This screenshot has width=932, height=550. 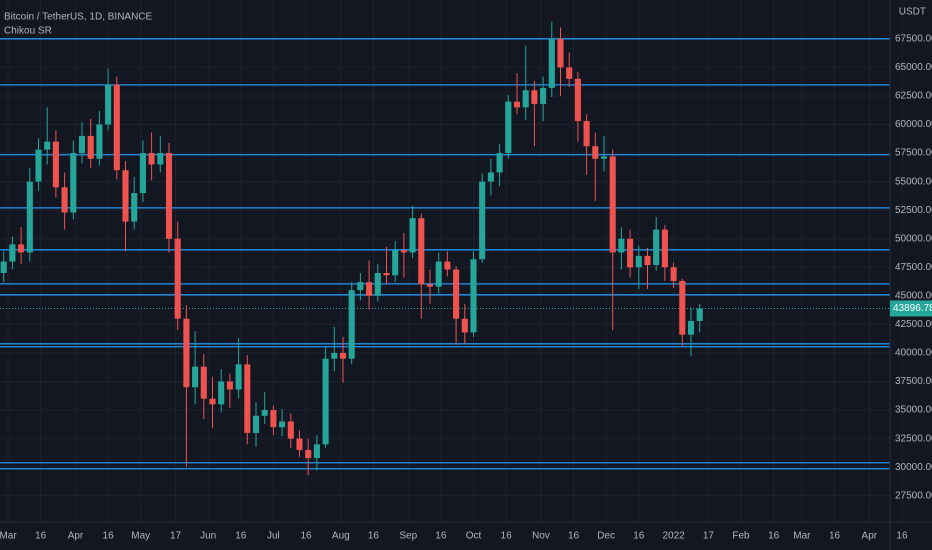 What do you see at coordinates (913, 495) in the screenshot?
I see `y-tick-label: 27500.00` at bounding box center [913, 495].